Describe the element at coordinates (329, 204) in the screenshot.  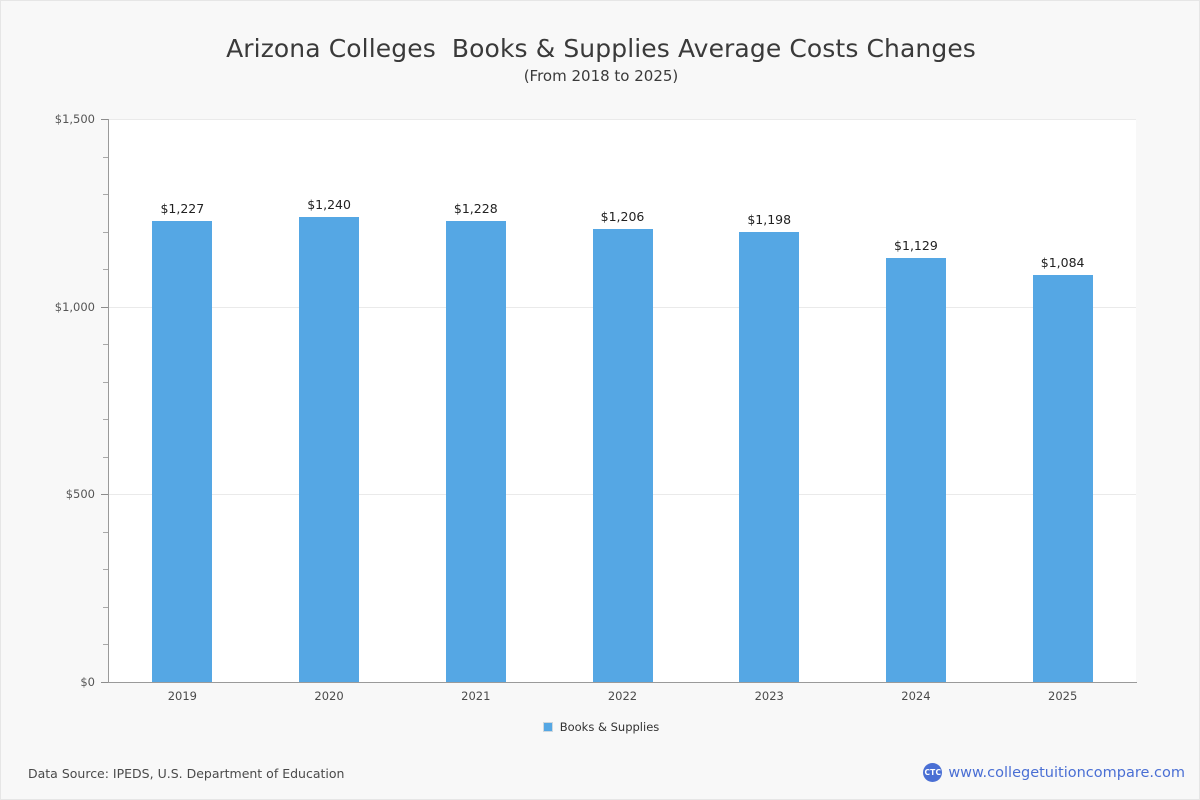
I see `bar-value-label: $1,240` at that location.